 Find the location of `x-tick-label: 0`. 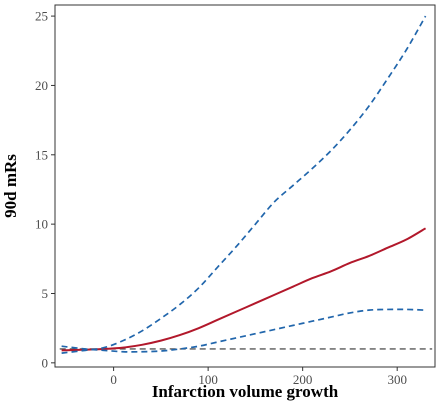

x-tick-label: 0 is located at coordinates (113, 379).